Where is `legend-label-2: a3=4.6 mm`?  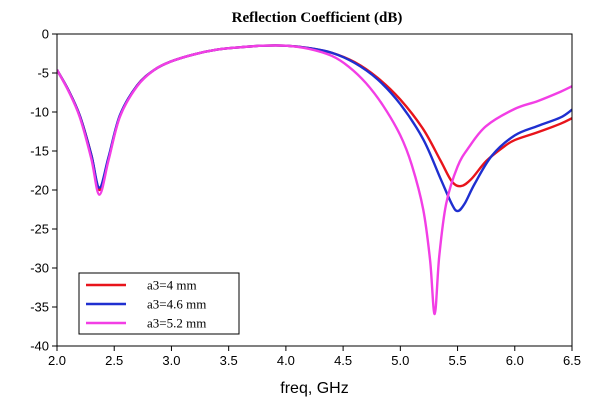 legend-label-2: a3=4.6 mm is located at coordinates (176, 304).